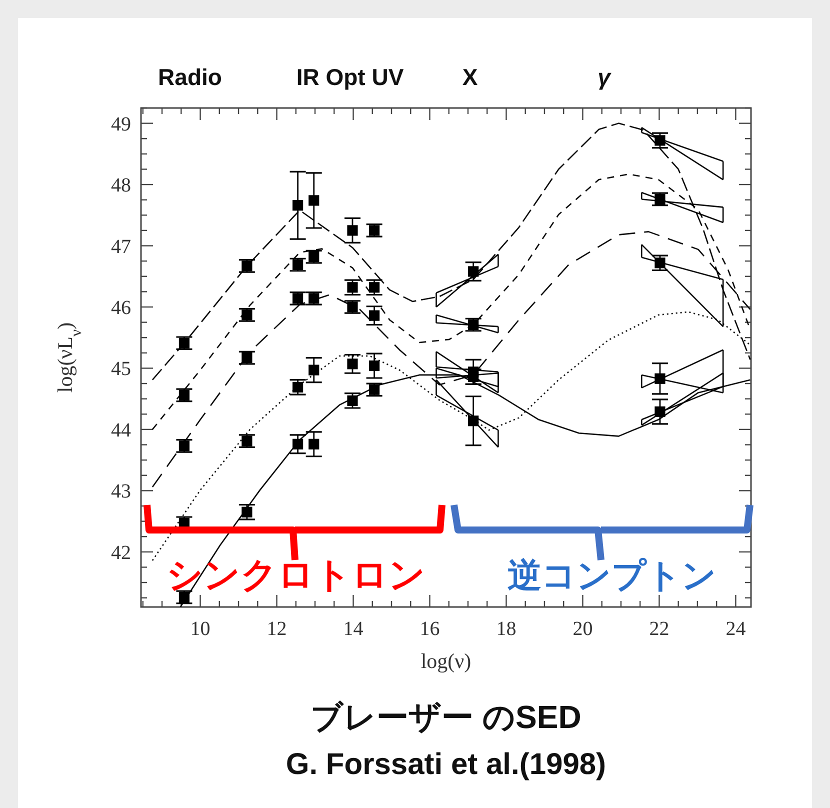 The height and width of the screenshot is (808, 830). Describe the element at coordinates (121, 491) in the screenshot. I see `y-tick-label: 43` at that location.